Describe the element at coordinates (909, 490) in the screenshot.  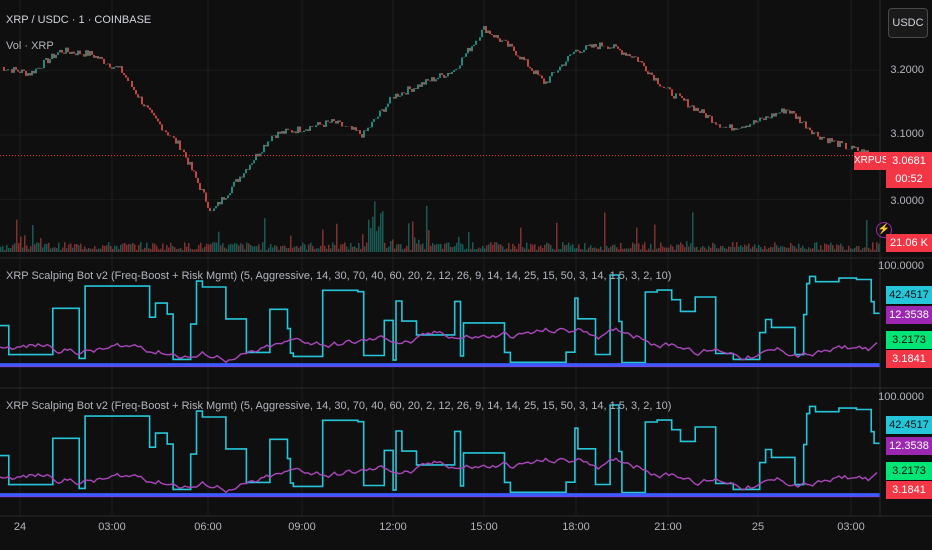
I see `indicator-2-badge-red: 3.1841` at that location.